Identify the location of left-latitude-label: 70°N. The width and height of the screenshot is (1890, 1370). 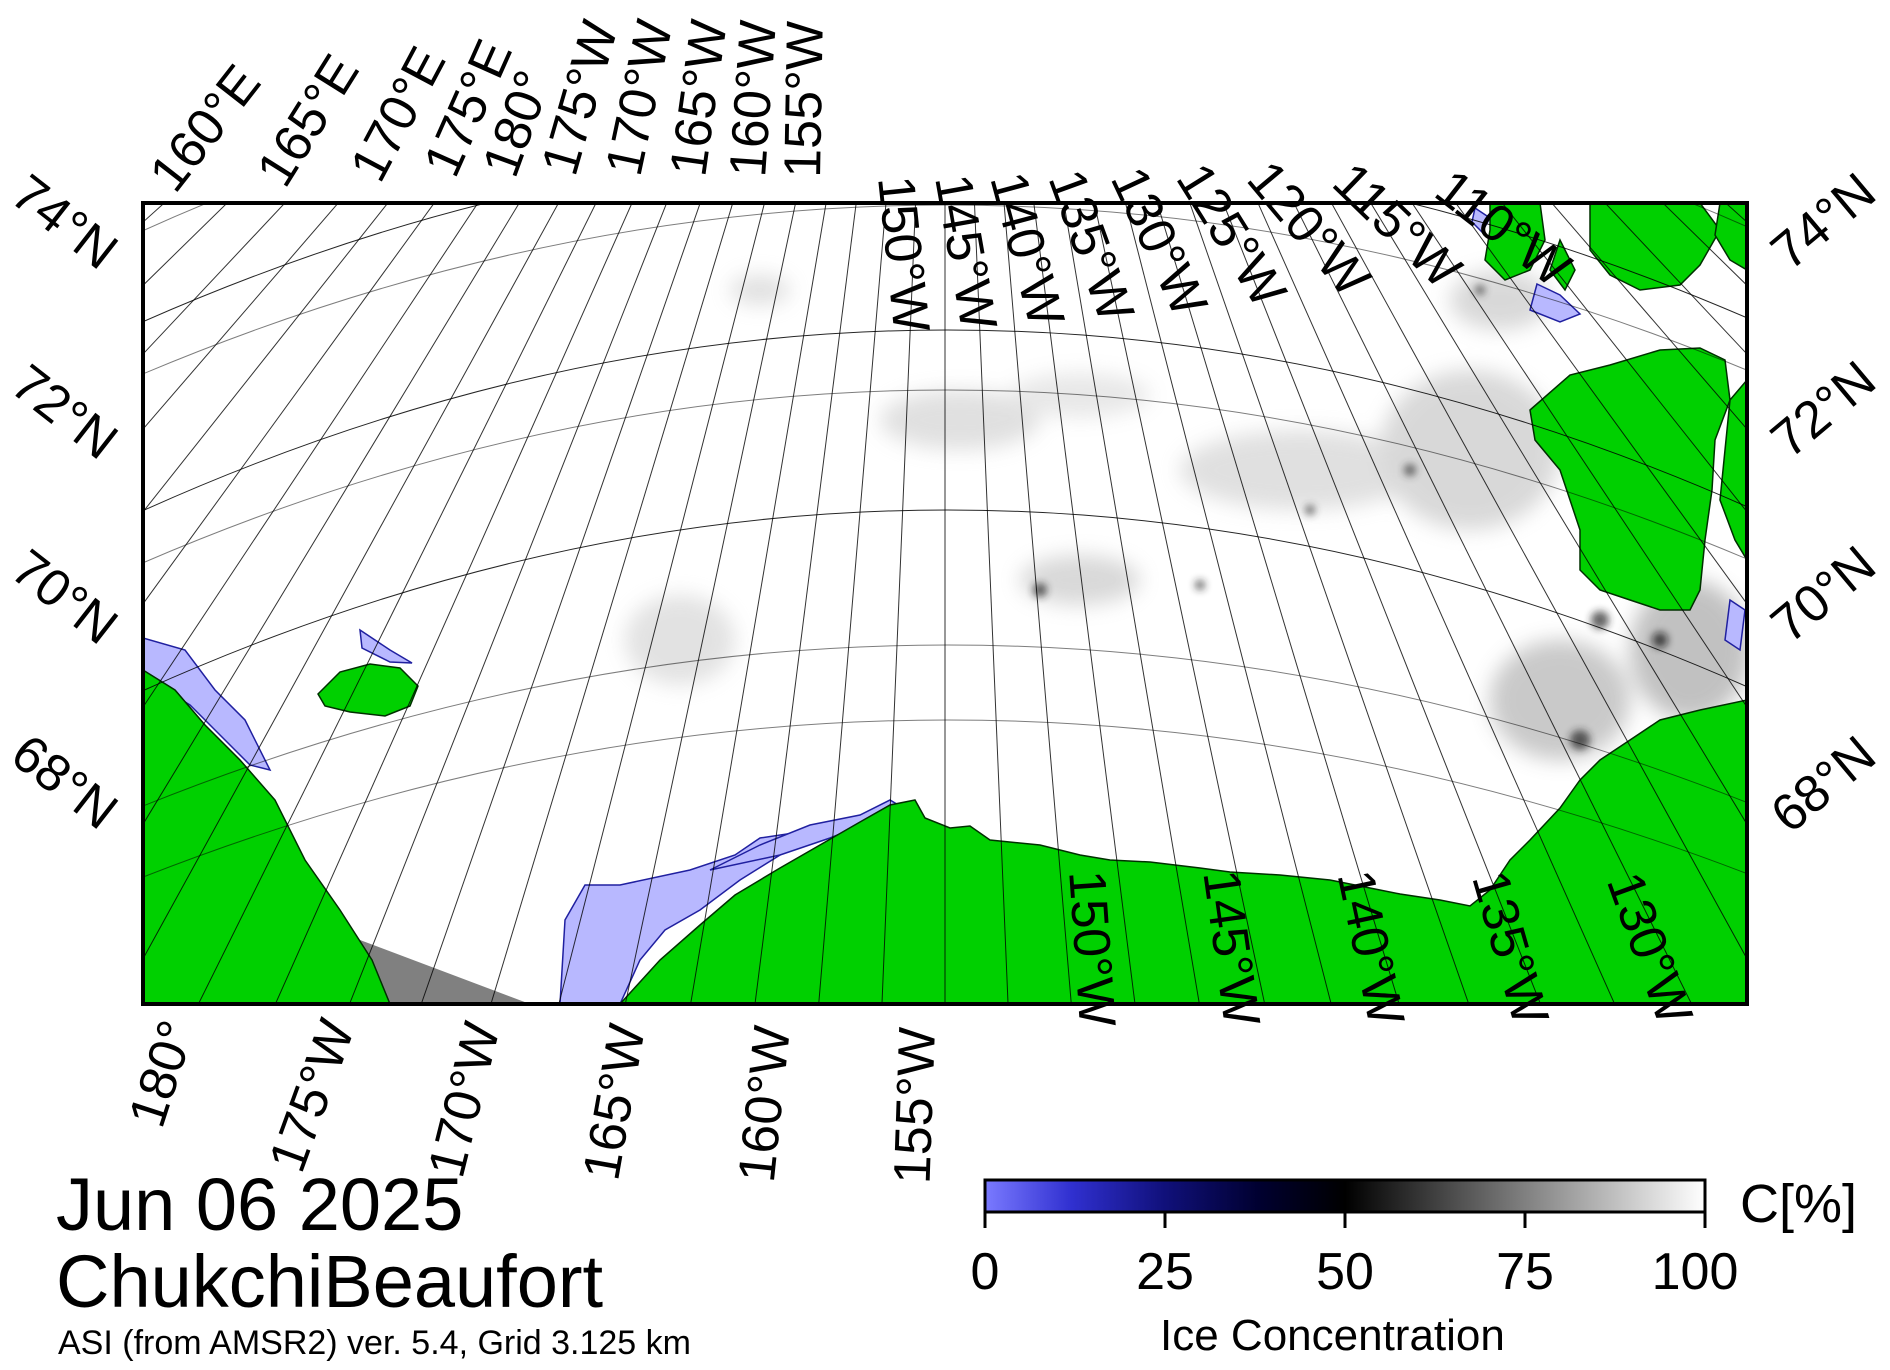
(64, 597).